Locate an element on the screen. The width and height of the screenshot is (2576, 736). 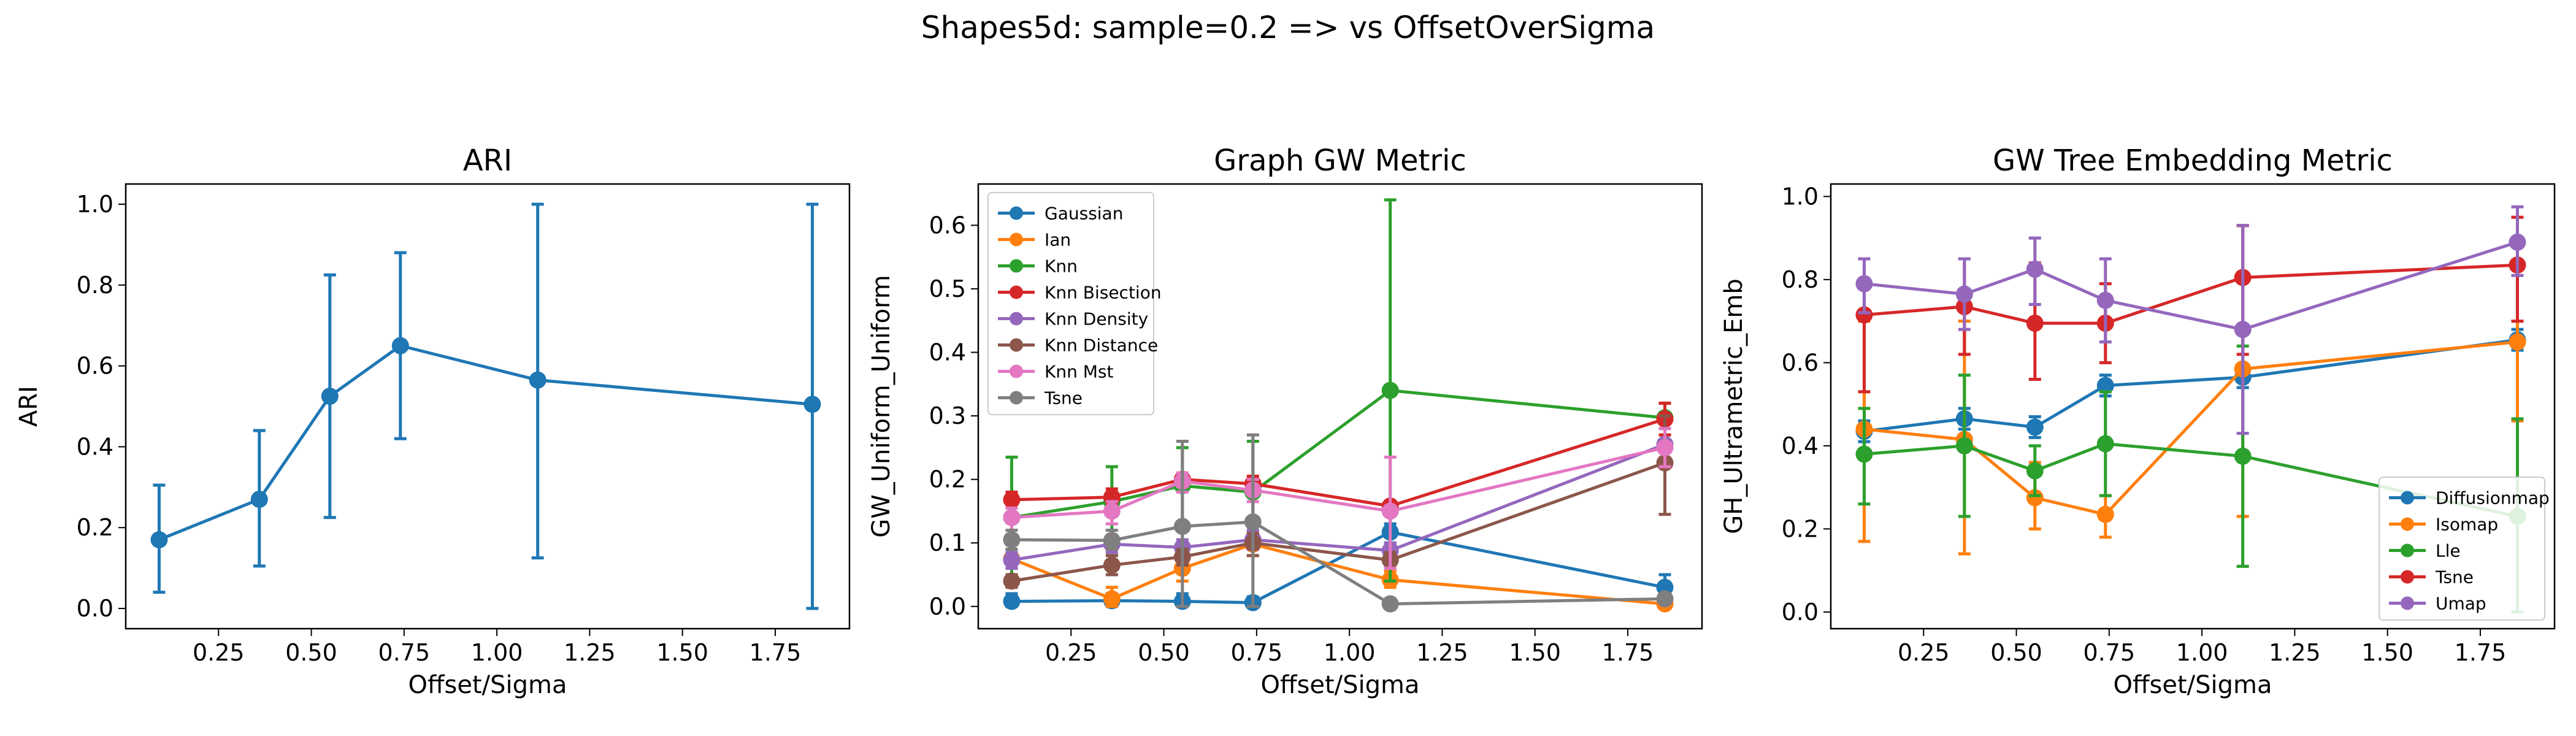
legend-entry-knn: Knn is located at coordinates (1038, 266).